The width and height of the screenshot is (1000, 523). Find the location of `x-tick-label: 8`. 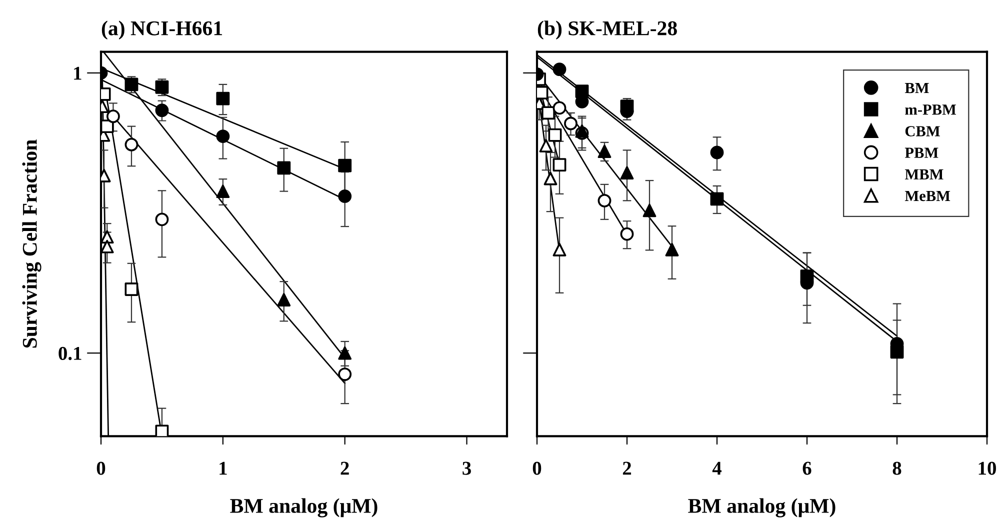

x-tick-label: 8 is located at coordinates (897, 468).